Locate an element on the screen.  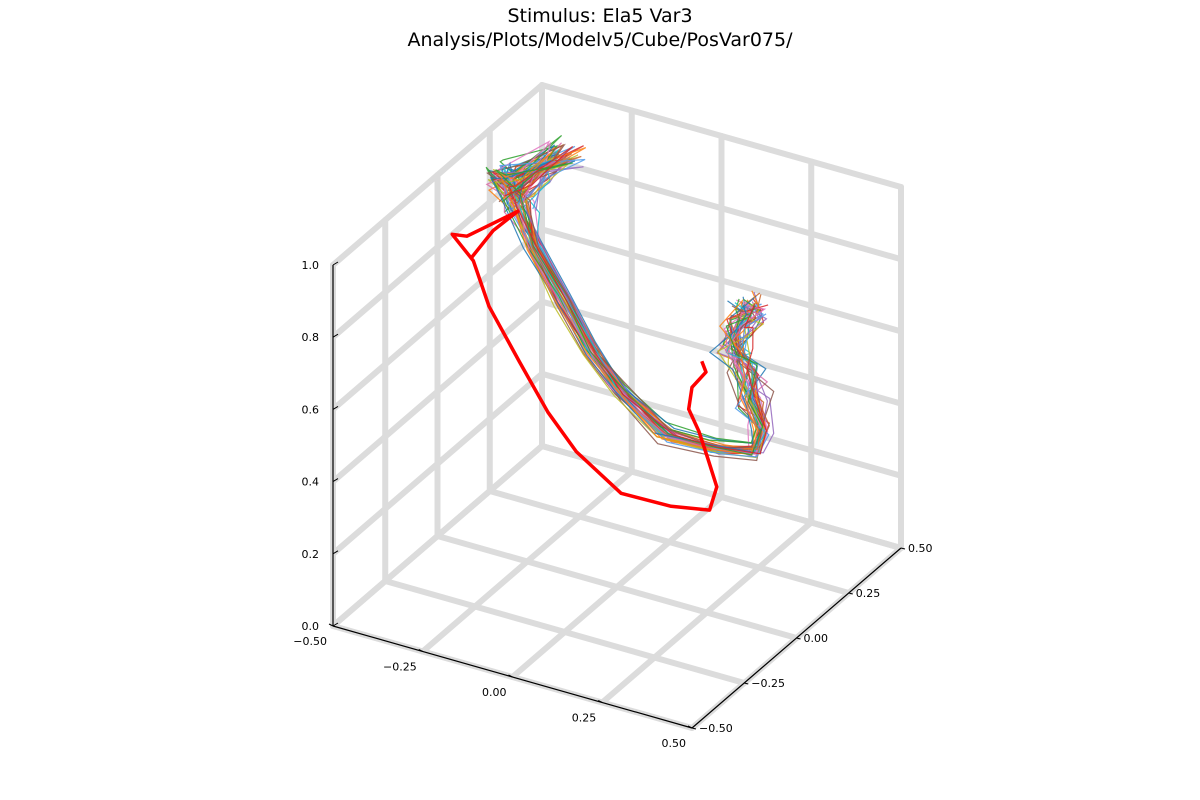
x-tick-label: 0.25 is located at coordinates (584, 718).